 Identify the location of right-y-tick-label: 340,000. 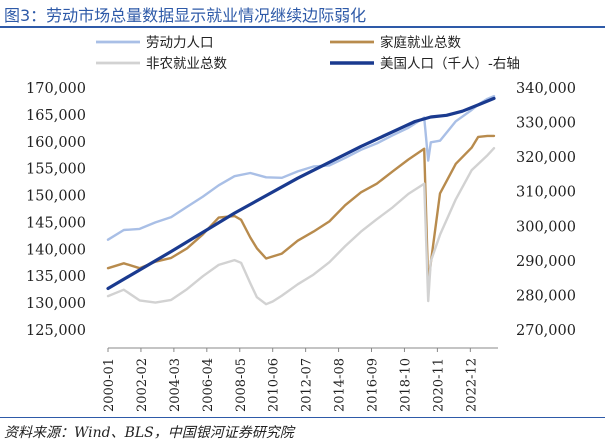
(546, 89).